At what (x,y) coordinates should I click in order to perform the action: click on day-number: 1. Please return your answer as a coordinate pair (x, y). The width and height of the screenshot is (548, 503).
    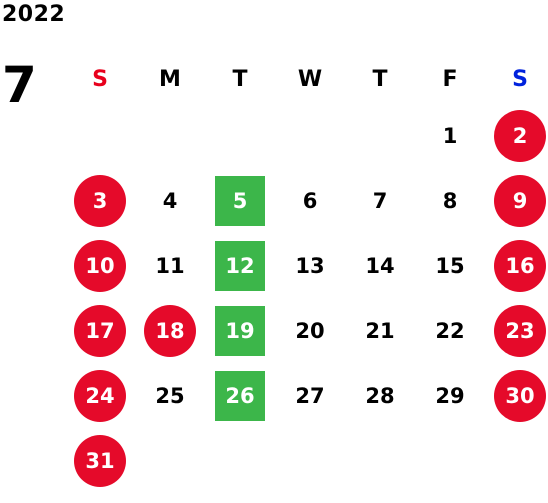
    Looking at the image, I should click on (450, 135).